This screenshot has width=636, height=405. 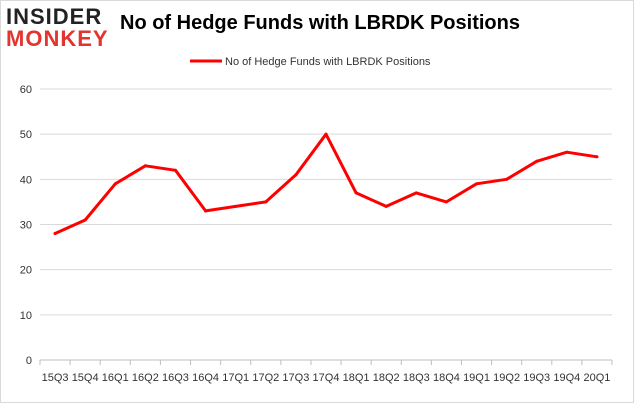 I want to click on x-tick-label: 15Q3, so click(x=55, y=378).